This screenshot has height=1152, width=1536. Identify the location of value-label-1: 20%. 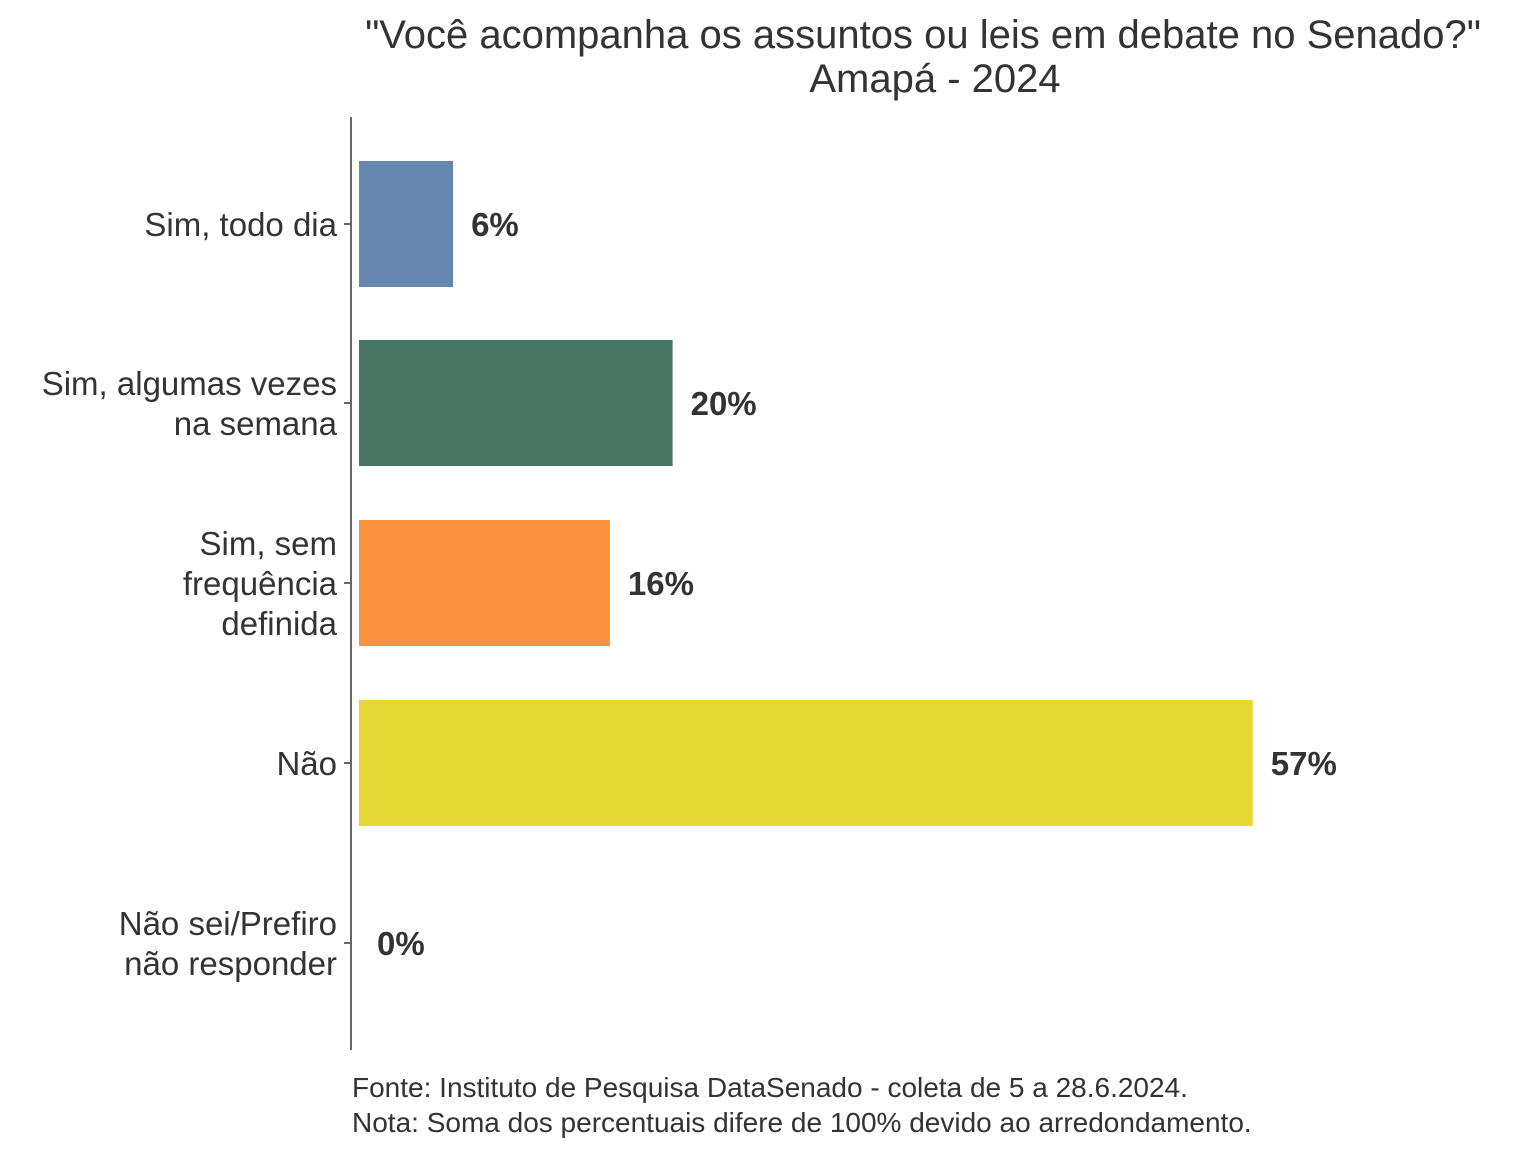
(724, 403).